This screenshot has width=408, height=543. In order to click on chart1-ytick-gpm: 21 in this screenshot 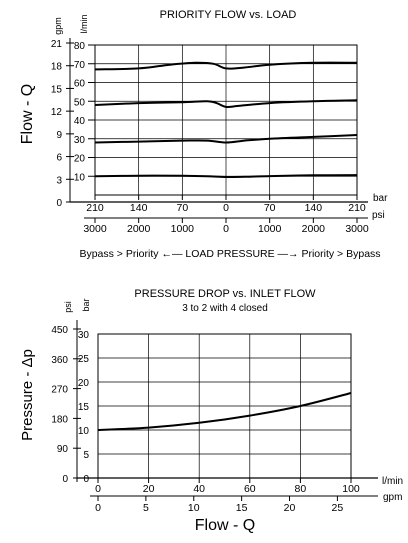, I will do `click(57, 44)`.